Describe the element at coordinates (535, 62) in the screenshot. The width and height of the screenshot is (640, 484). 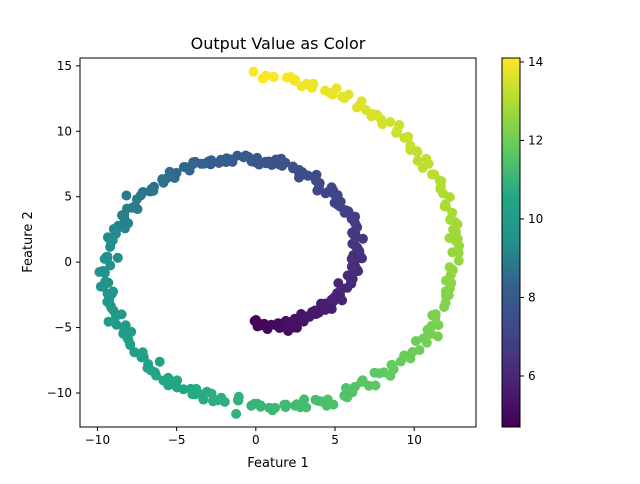
I see `colorbar-tick-label: 14` at that location.